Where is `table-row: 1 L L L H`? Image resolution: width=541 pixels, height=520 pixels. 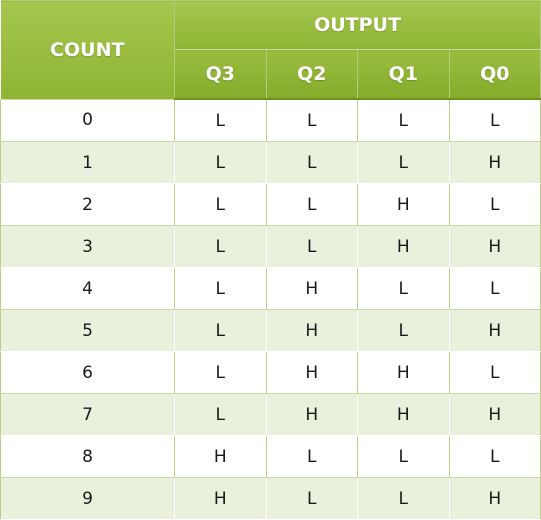
table-row: 1 L L L H is located at coordinates (270, 162).